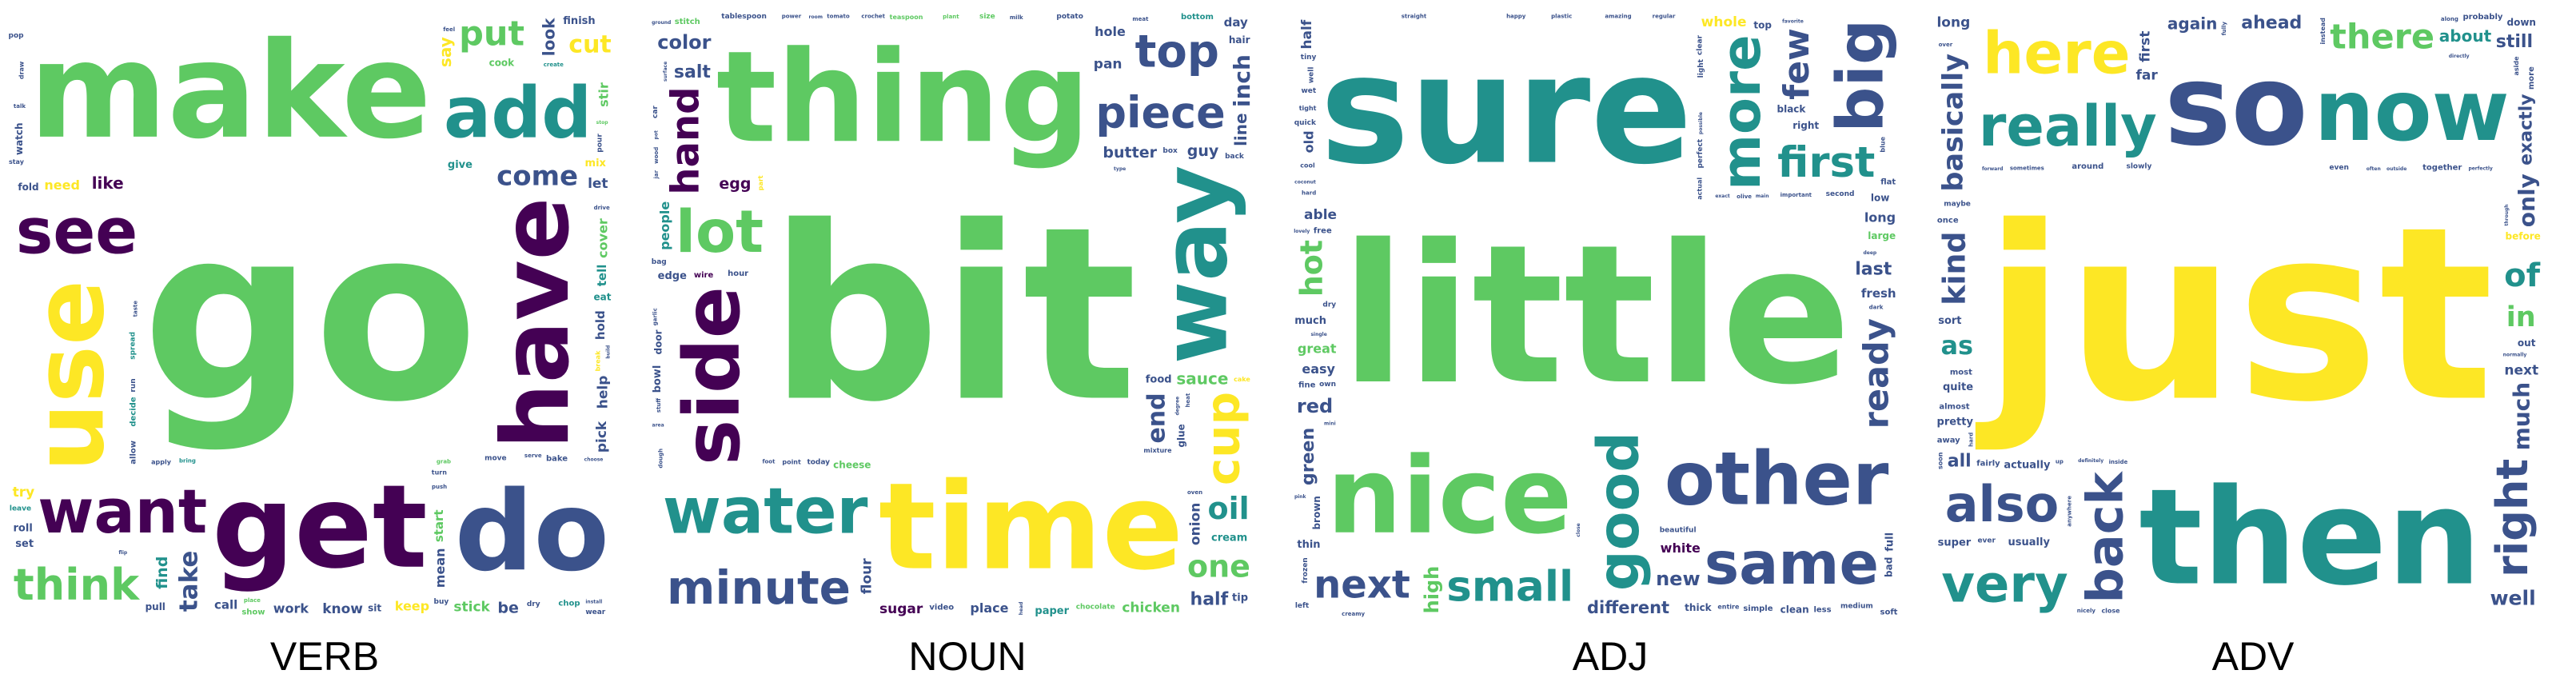 Image resolution: width=2576 pixels, height=694 pixels. I want to click on word-fold: fold, so click(28, 187).